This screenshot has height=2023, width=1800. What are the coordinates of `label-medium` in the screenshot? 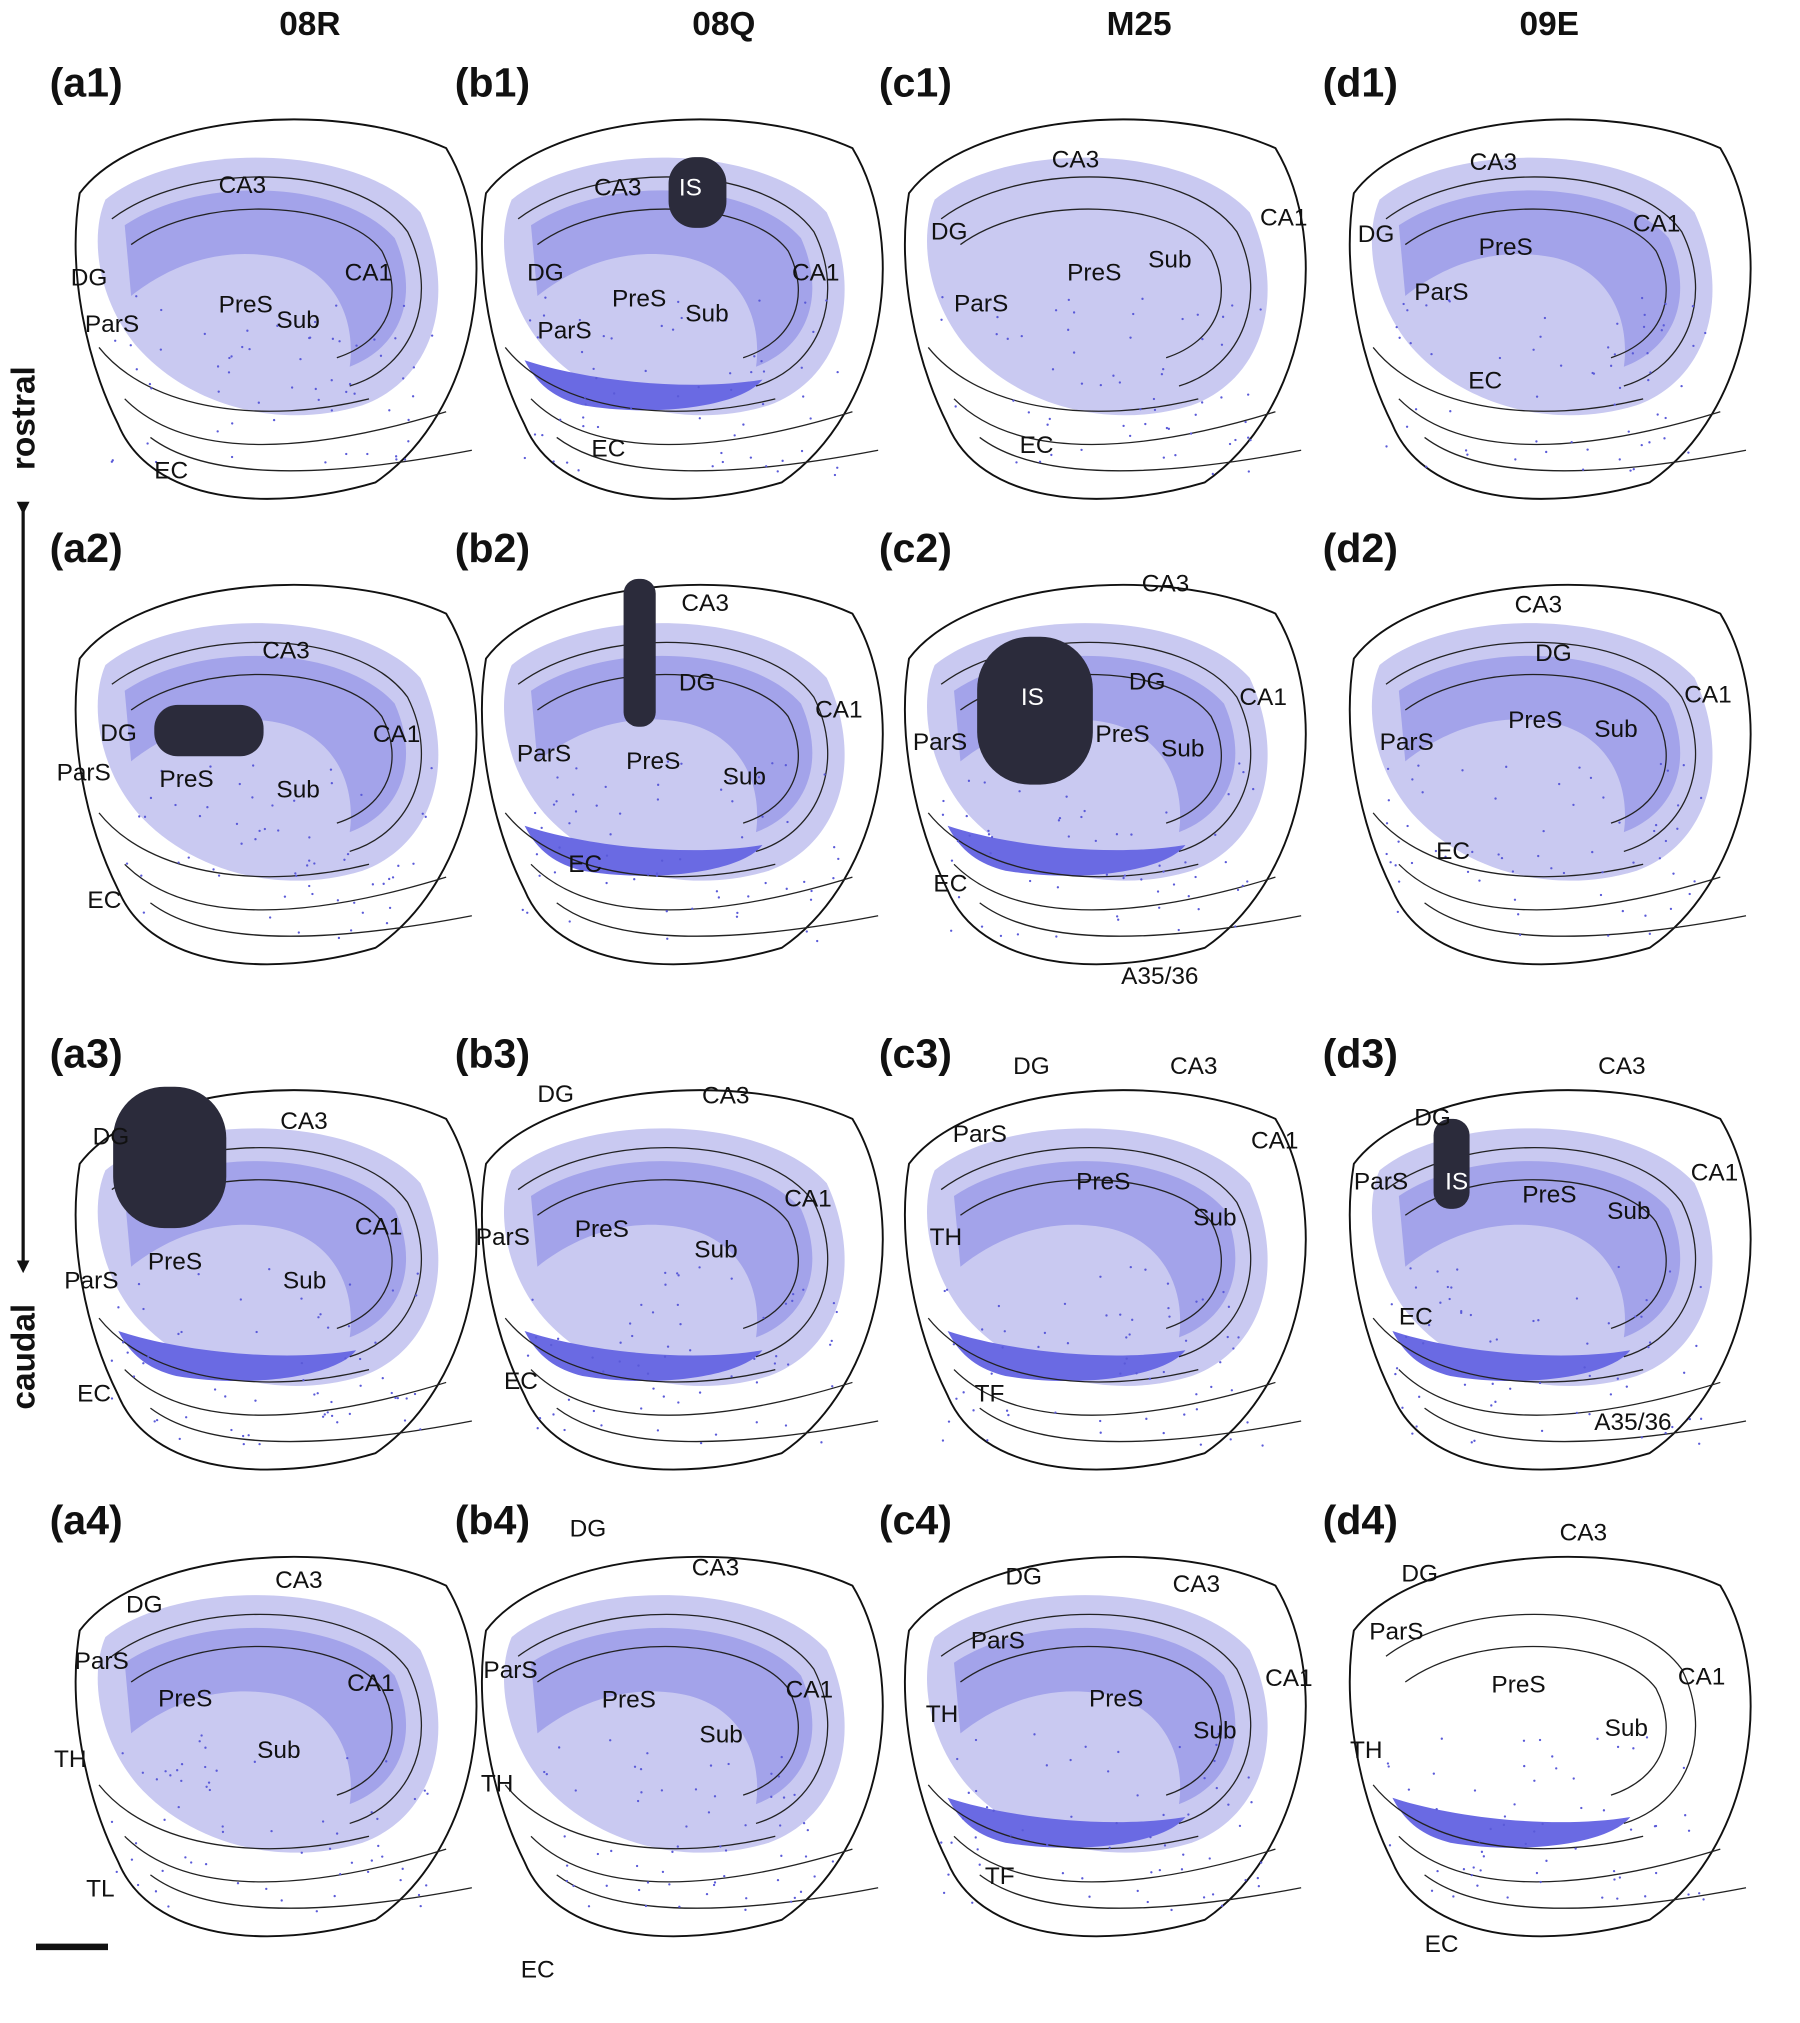 It's located at (672, 1716).